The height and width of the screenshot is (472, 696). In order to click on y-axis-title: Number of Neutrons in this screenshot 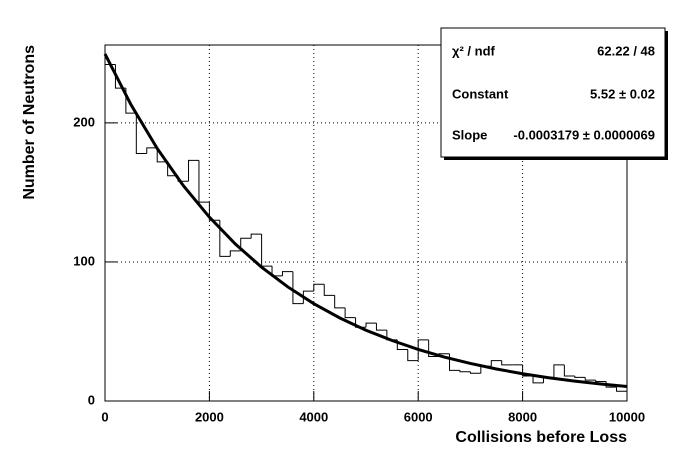, I will do `click(29, 122)`.